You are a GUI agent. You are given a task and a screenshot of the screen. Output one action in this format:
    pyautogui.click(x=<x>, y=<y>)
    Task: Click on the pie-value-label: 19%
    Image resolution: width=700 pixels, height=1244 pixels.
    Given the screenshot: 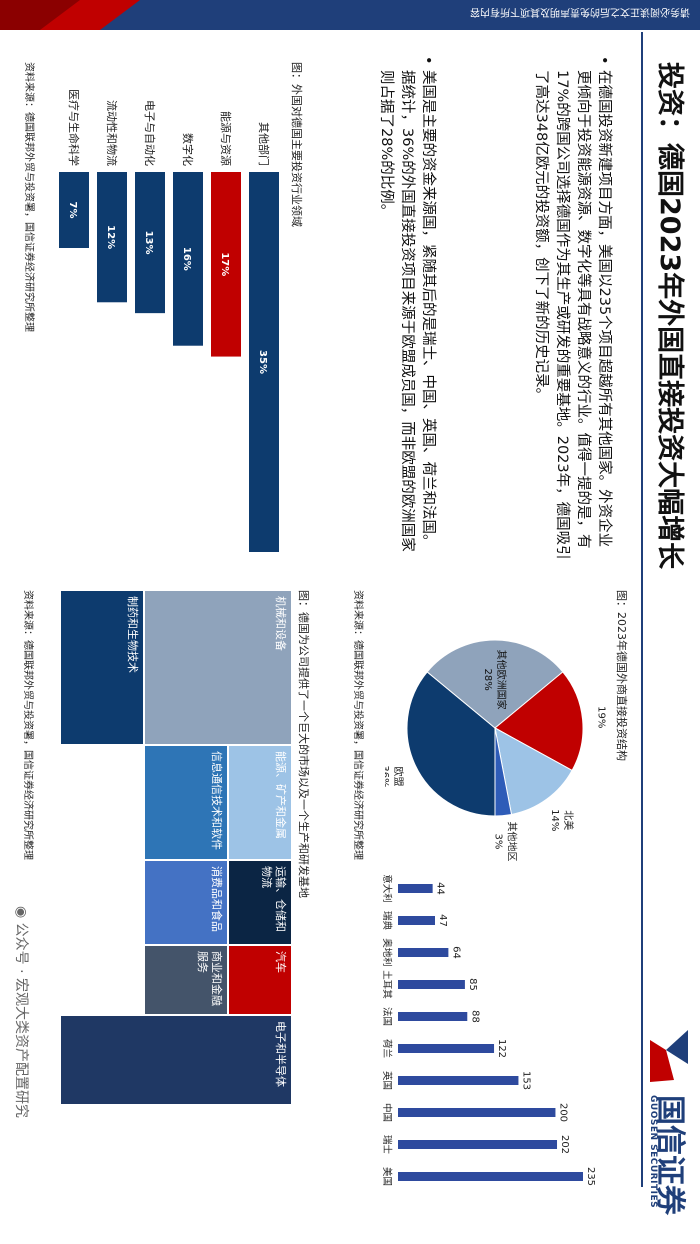 What is the action you would take?
    pyautogui.click(x=600, y=717)
    